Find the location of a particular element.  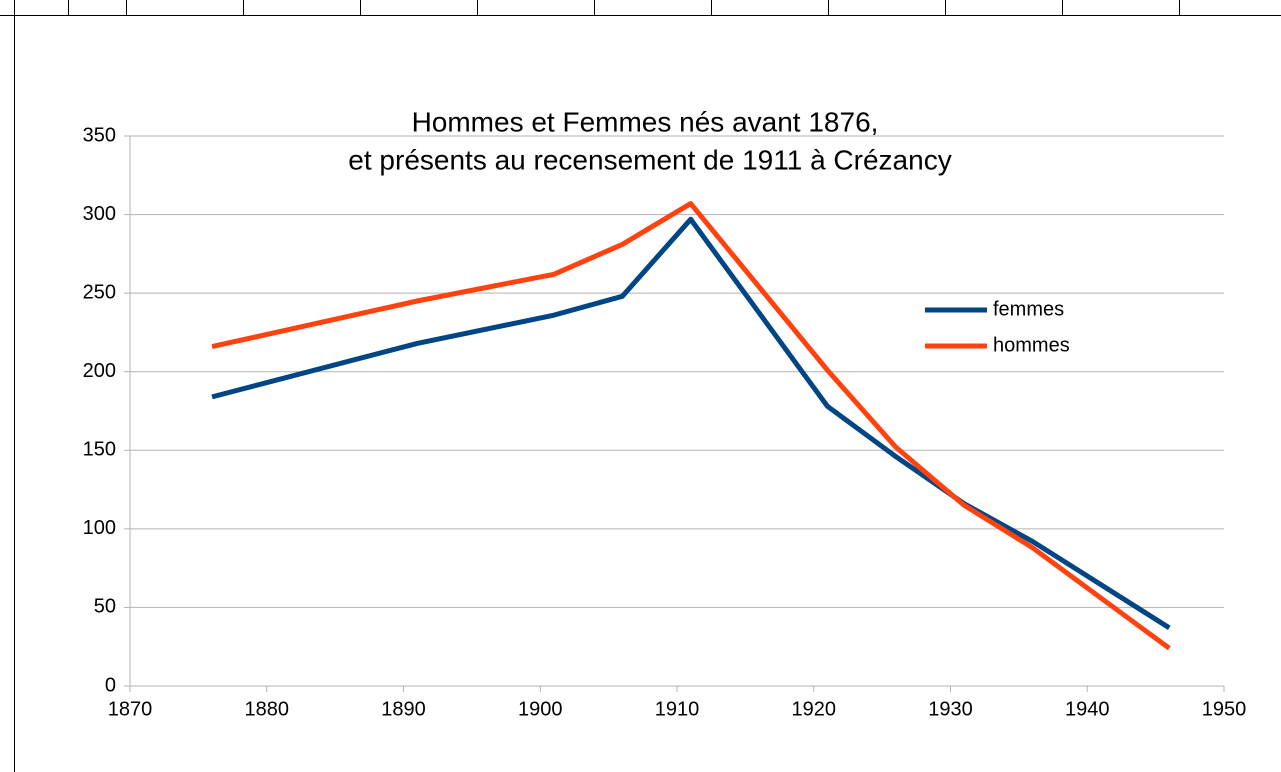

y-tick-label: 100 is located at coordinates (99, 528).